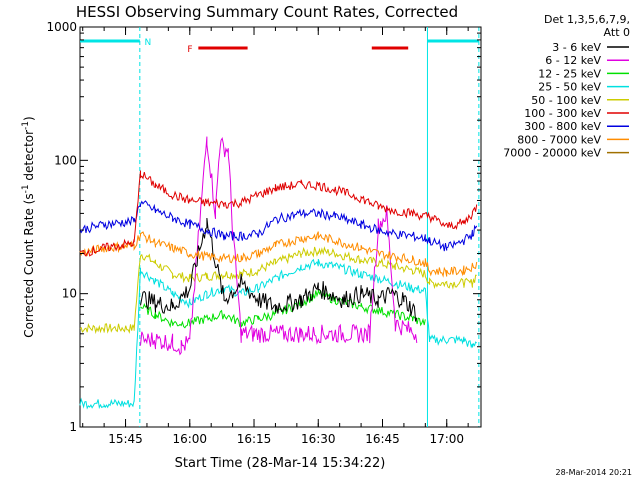 This screenshot has height=480, width=640. What do you see at coordinates (318, 439) in the screenshot?
I see `x-tick-label: 16:30` at bounding box center [318, 439].